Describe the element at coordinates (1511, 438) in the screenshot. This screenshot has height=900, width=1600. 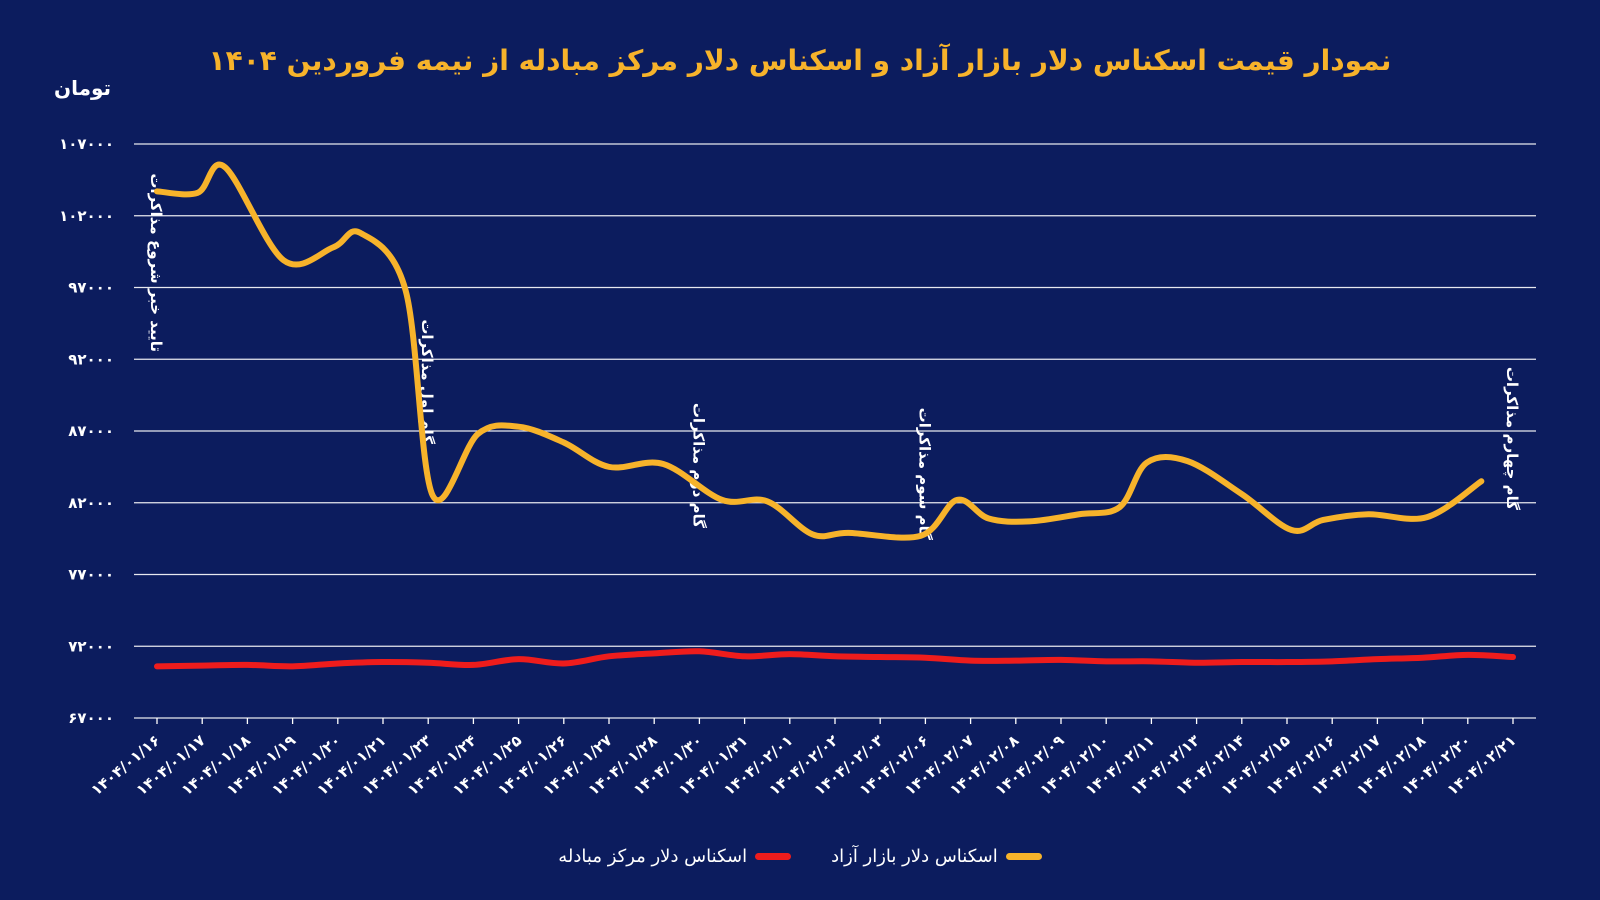
I see `annotation-label: گام چهارم مذاکرات` at that location.